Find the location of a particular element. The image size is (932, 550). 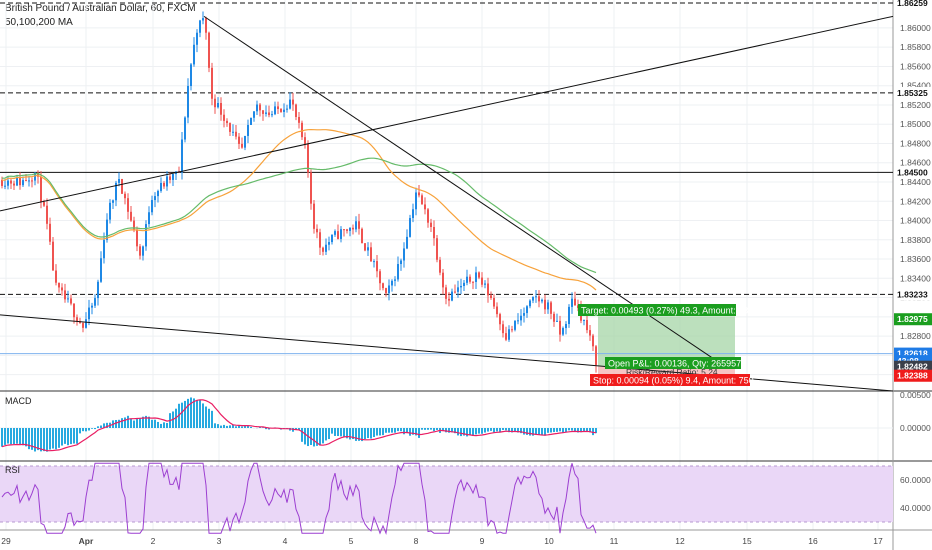

level-tag-text: 1.83233 is located at coordinates (912, 294).